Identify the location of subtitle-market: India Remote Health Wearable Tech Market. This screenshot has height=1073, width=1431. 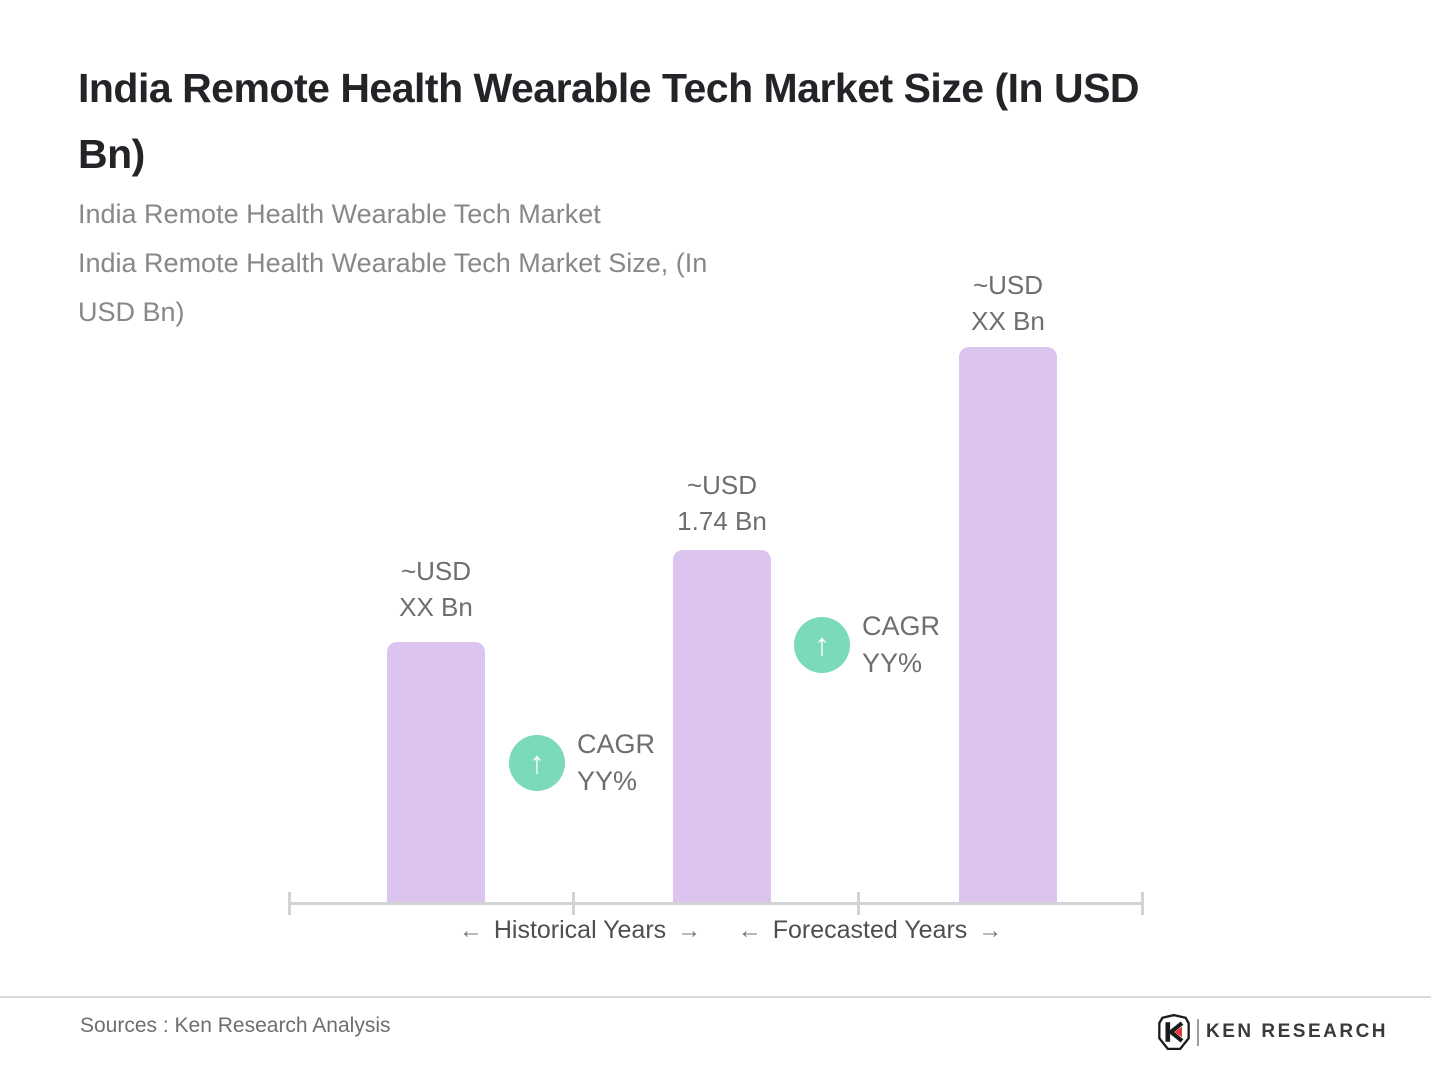
(339, 214).